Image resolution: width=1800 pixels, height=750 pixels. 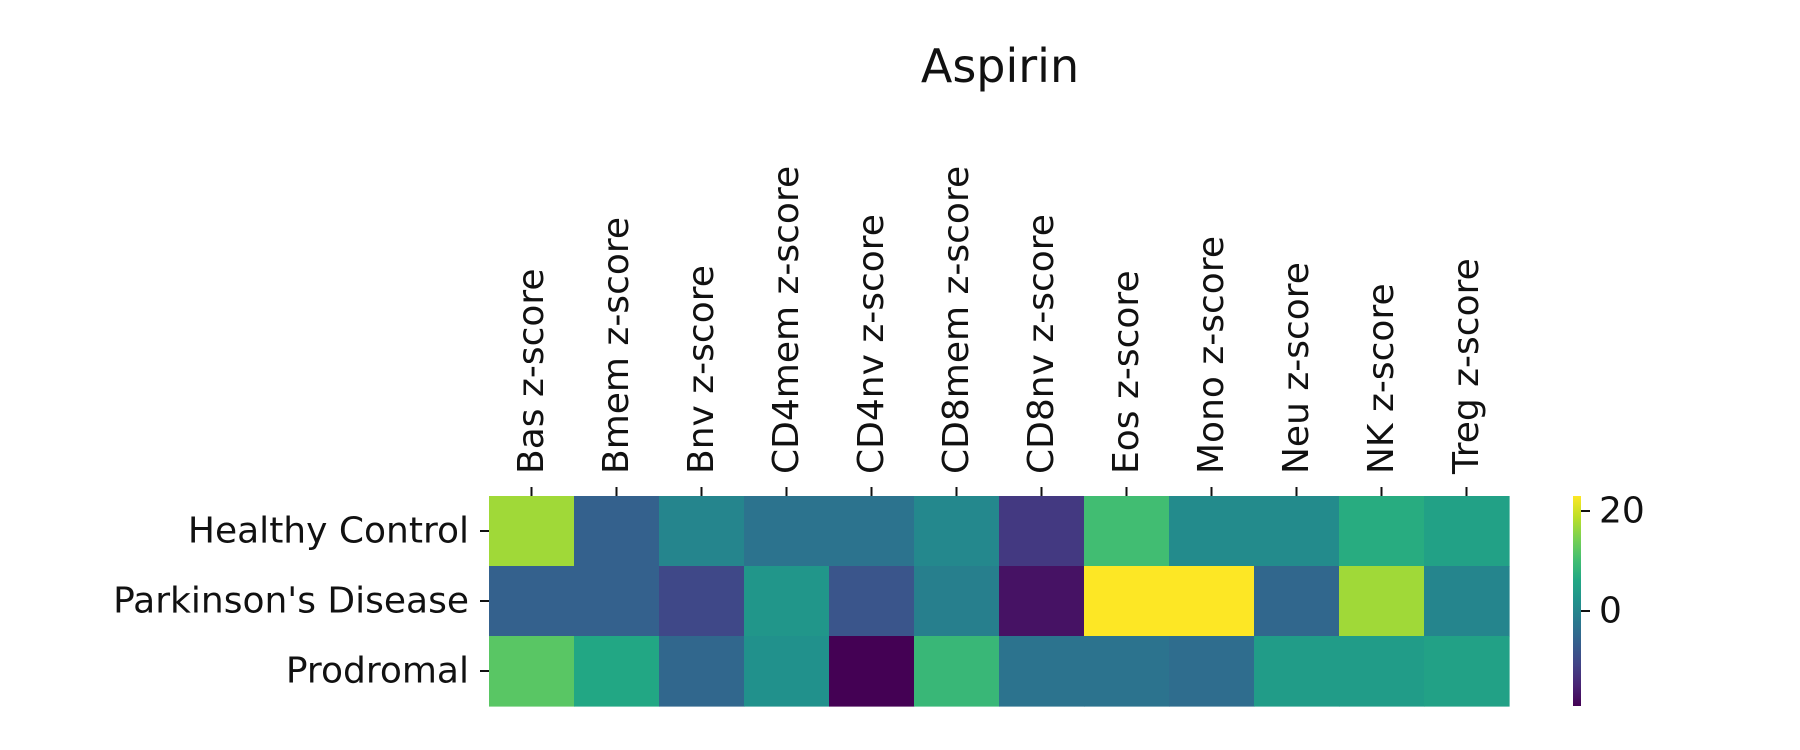 What do you see at coordinates (291, 601) in the screenshot?
I see `row-label: Parkinson's Disease` at bounding box center [291, 601].